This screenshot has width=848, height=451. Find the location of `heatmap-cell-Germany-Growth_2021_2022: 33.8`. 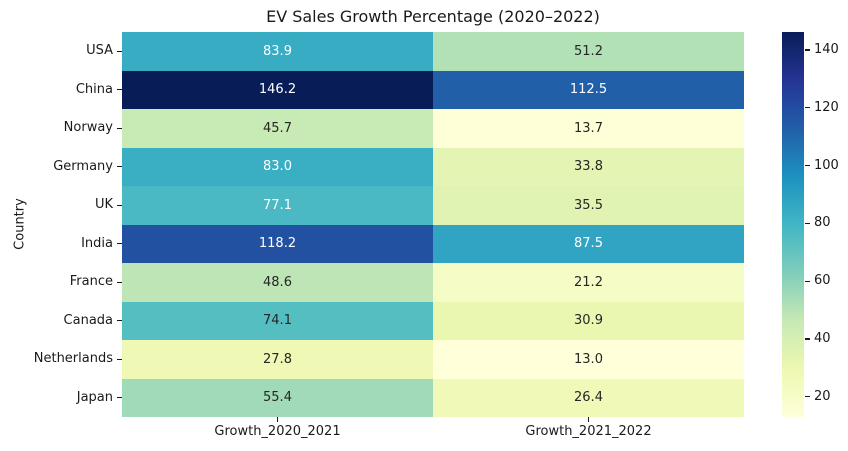

heatmap-cell-Germany-Growth_2021_2022: 33.8 is located at coordinates (588, 166).